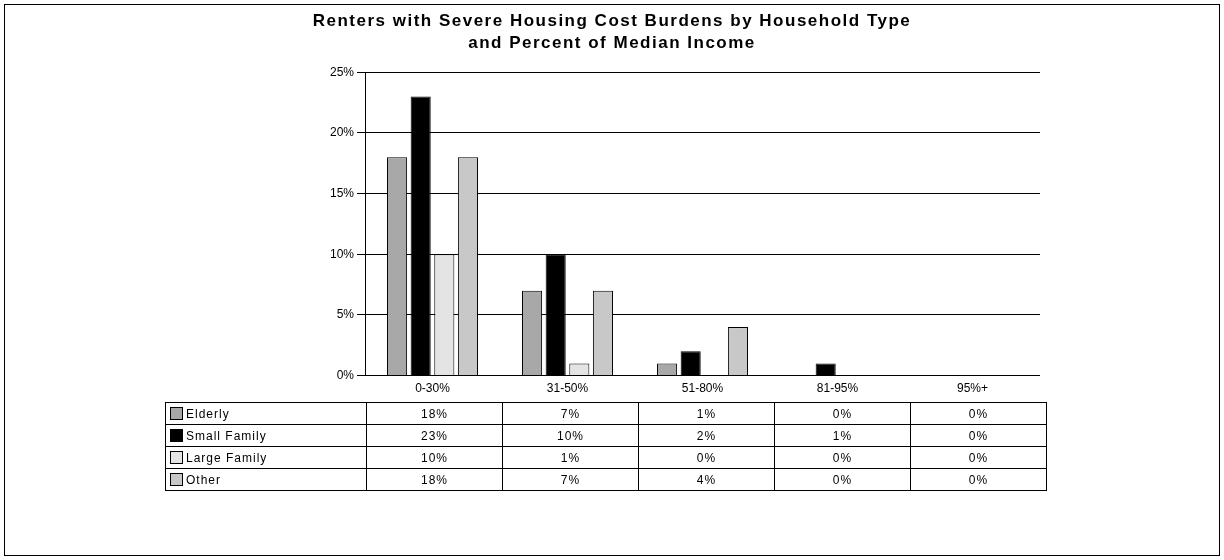  Describe the element at coordinates (342, 192) in the screenshot. I see `y-tick-label: 15%` at that location.